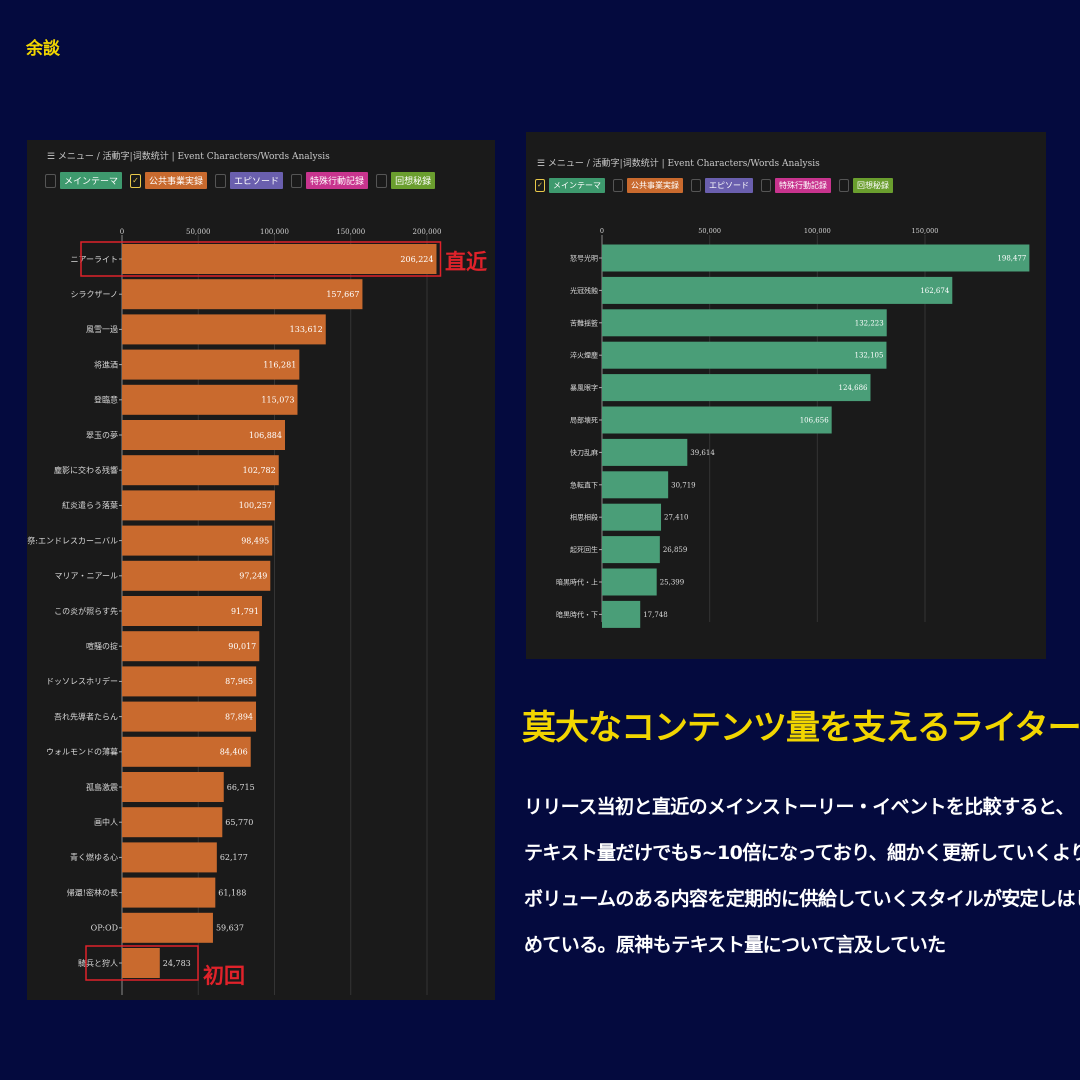 The image size is (1080, 1080). Describe the element at coordinates (277, 400) in the screenshot. I see `data-label: 115,073` at that location.